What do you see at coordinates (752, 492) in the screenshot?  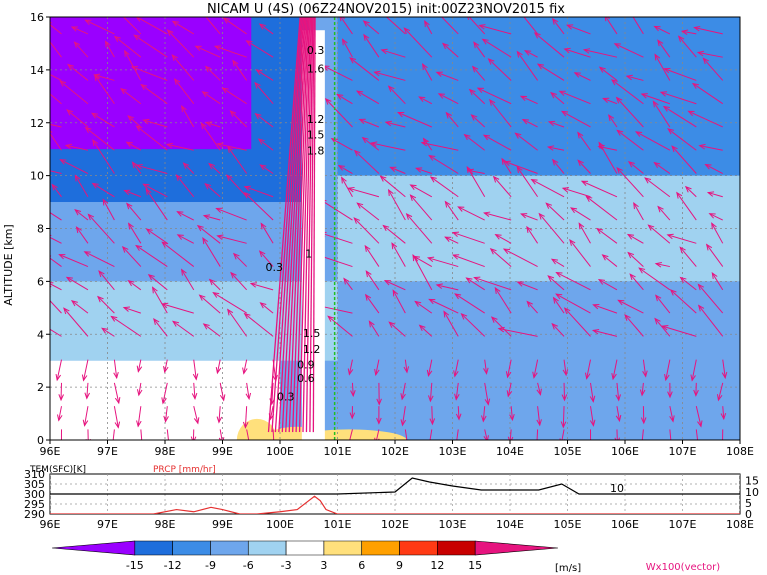 I see `lower-right-tick-label: 10` at bounding box center [752, 492].